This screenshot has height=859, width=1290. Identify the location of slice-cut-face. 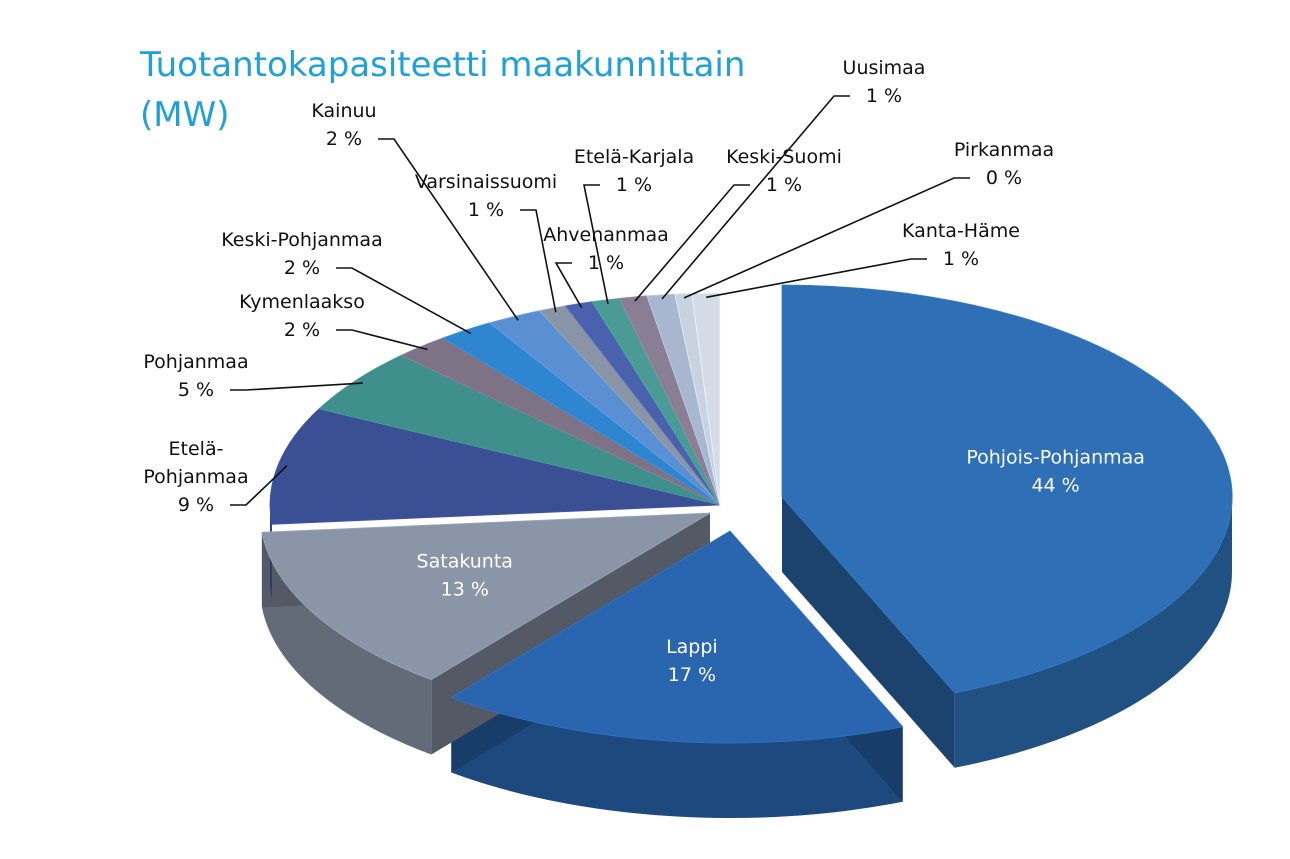
(868, 632).